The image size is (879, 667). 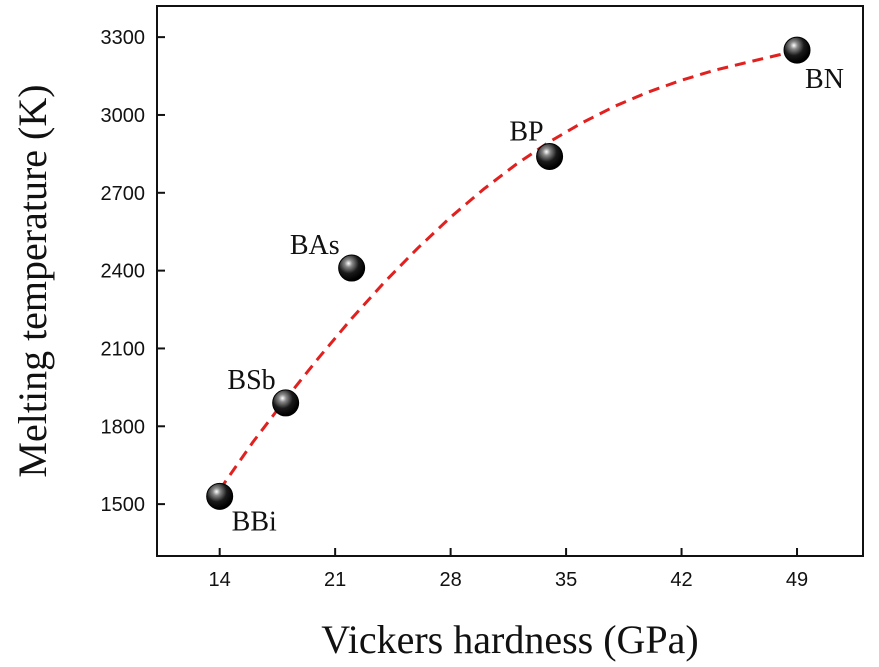 What do you see at coordinates (220, 496) in the screenshot?
I see `data-point-bbi` at bounding box center [220, 496].